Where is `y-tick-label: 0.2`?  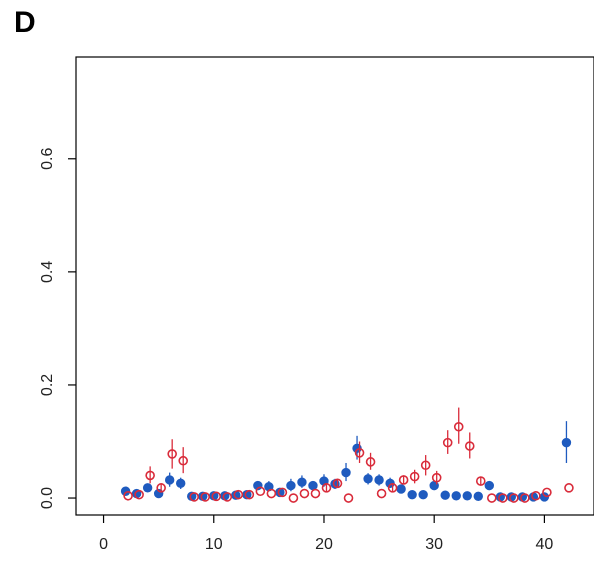 y-tick-label: 0.2 is located at coordinates (47, 385).